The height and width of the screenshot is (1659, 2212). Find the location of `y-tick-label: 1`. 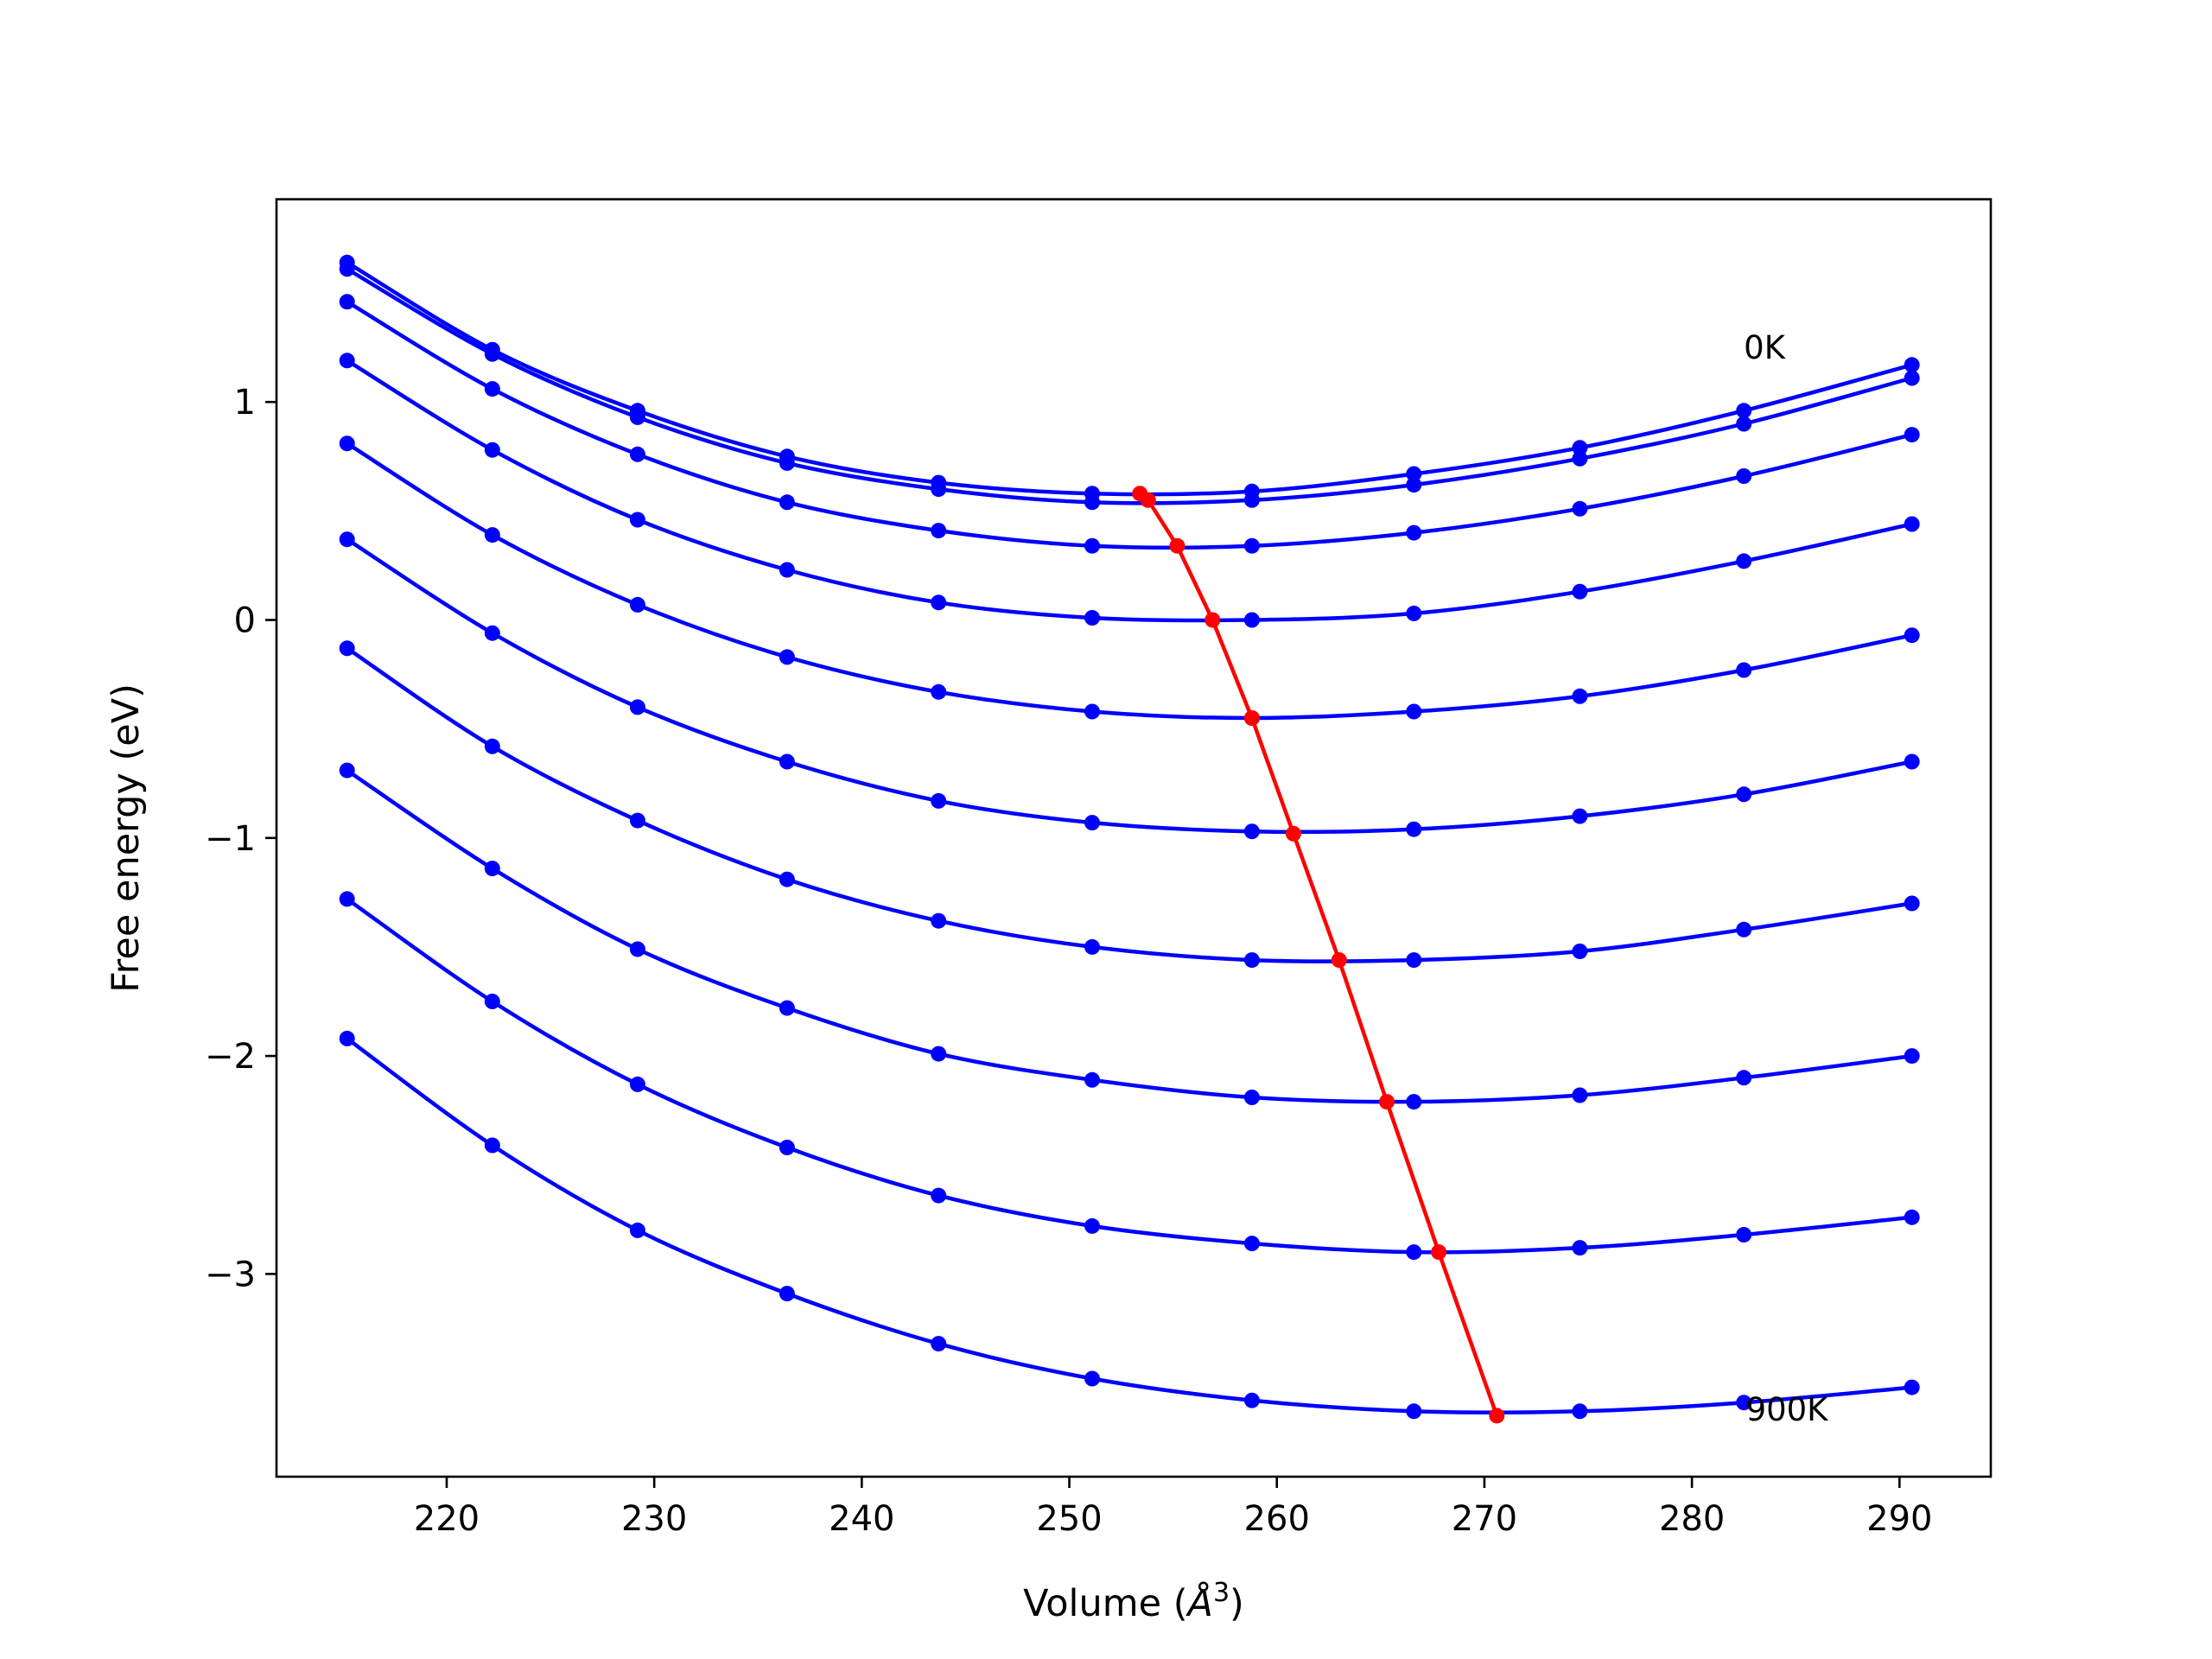

y-tick-label: 1 is located at coordinates (245, 403).